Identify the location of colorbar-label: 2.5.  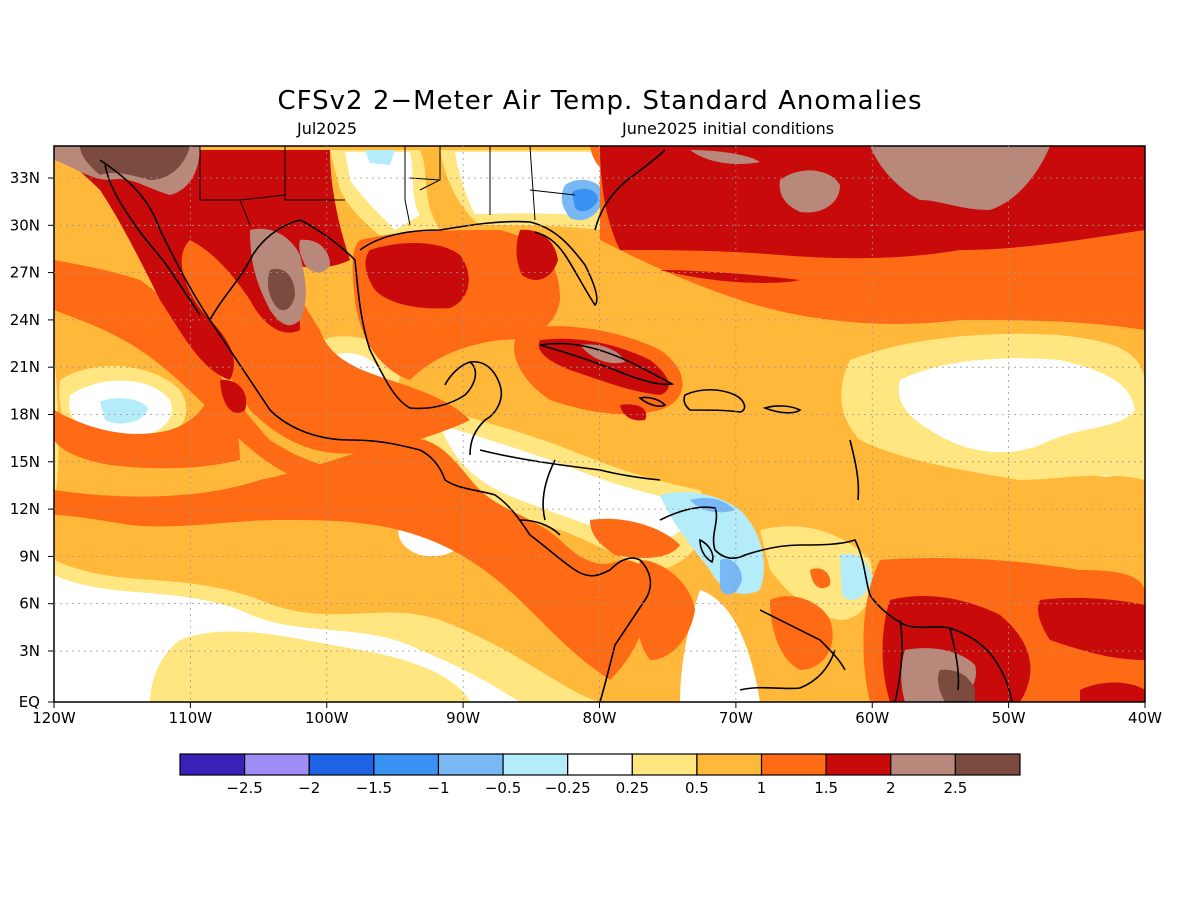
(955, 788).